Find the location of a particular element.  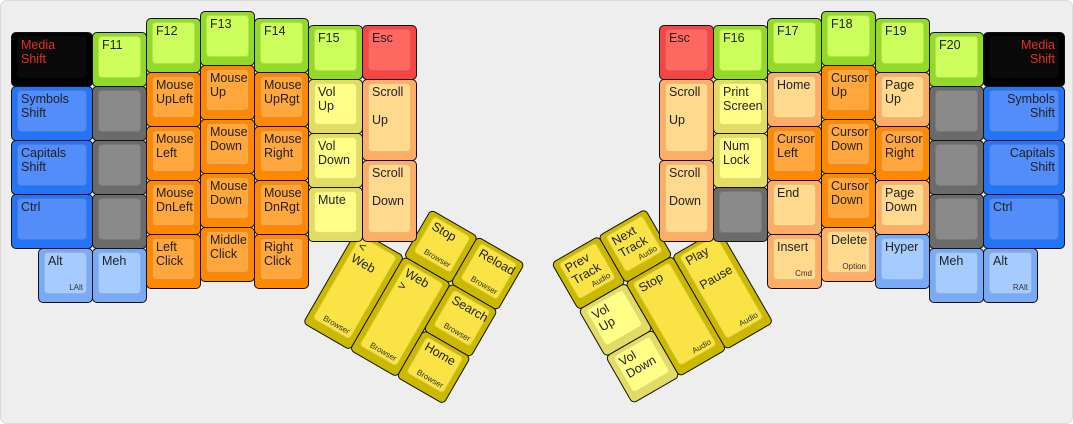

keycap: End is located at coordinates (794, 205).